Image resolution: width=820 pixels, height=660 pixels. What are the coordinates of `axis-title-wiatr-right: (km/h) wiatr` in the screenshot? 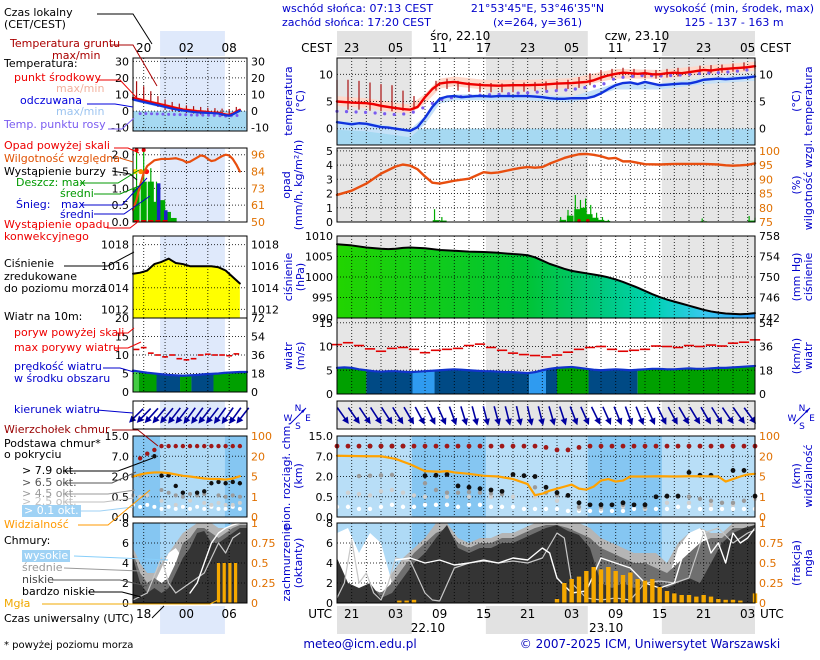 It's located at (802, 356).